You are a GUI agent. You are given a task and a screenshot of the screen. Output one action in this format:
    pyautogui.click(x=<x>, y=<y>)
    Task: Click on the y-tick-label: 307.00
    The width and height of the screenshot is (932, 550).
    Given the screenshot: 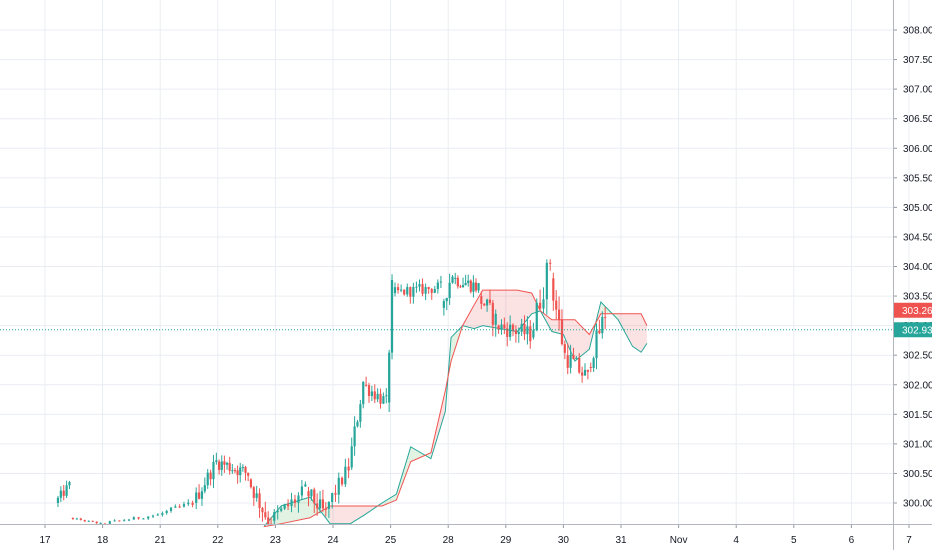 What is the action you would take?
    pyautogui.click(x=917, y=90)
    